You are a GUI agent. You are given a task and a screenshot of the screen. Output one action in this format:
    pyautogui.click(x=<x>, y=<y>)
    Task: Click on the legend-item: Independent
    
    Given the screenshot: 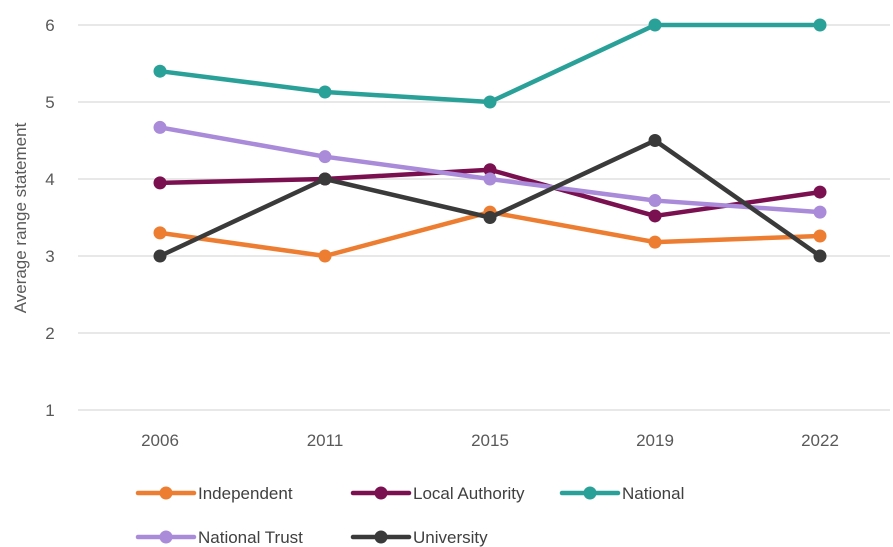 What is the action you would take?
    pyautogui.click(x=214, y=493)
    